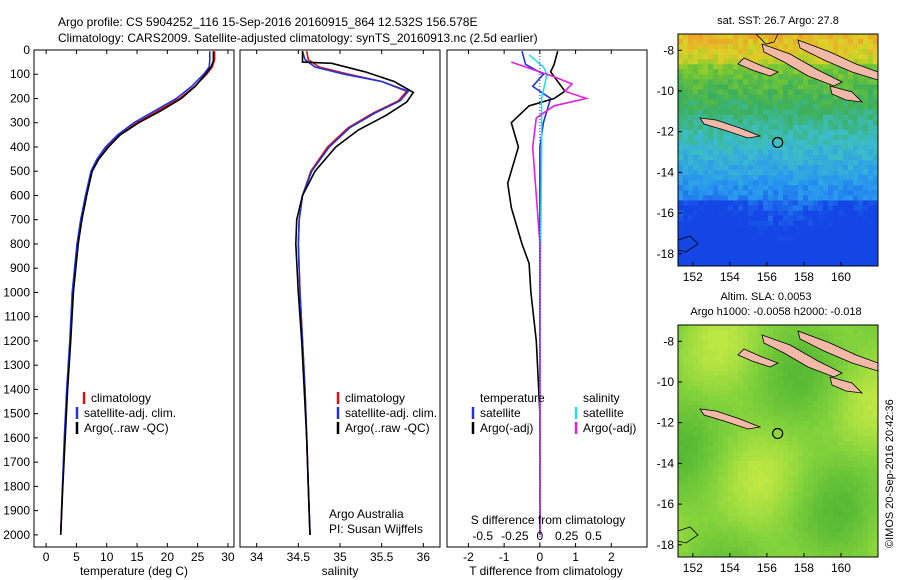  What do you see at coordinates (366, 514) in the screenshot?
I see `credit-org: Argo Australia` at bounding box center [366, 514].